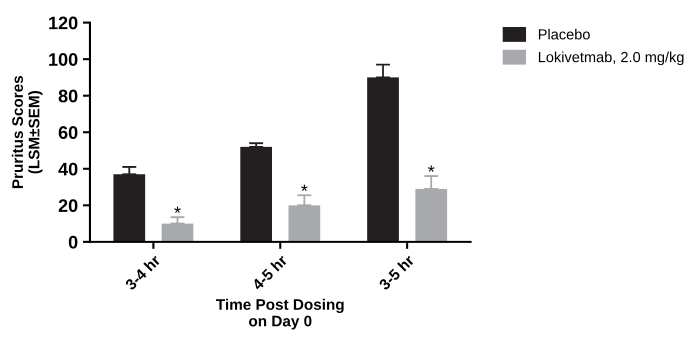 The image size is (692, 348). I want to click on legend-label: Lokivetmab, 2.0 mg/kg, so click(611, 59).